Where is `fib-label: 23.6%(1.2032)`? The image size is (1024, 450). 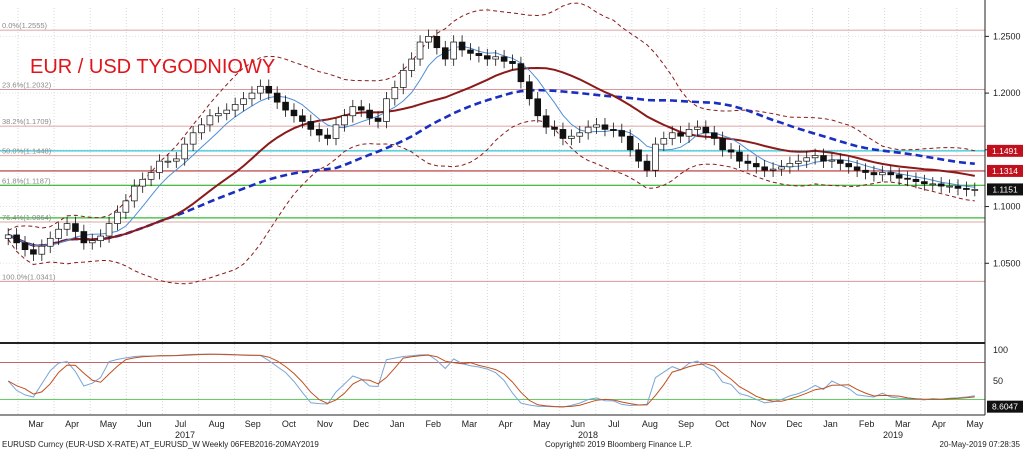
fib-label: 23.6%(1.2032) is located at coordinates (27, 84).